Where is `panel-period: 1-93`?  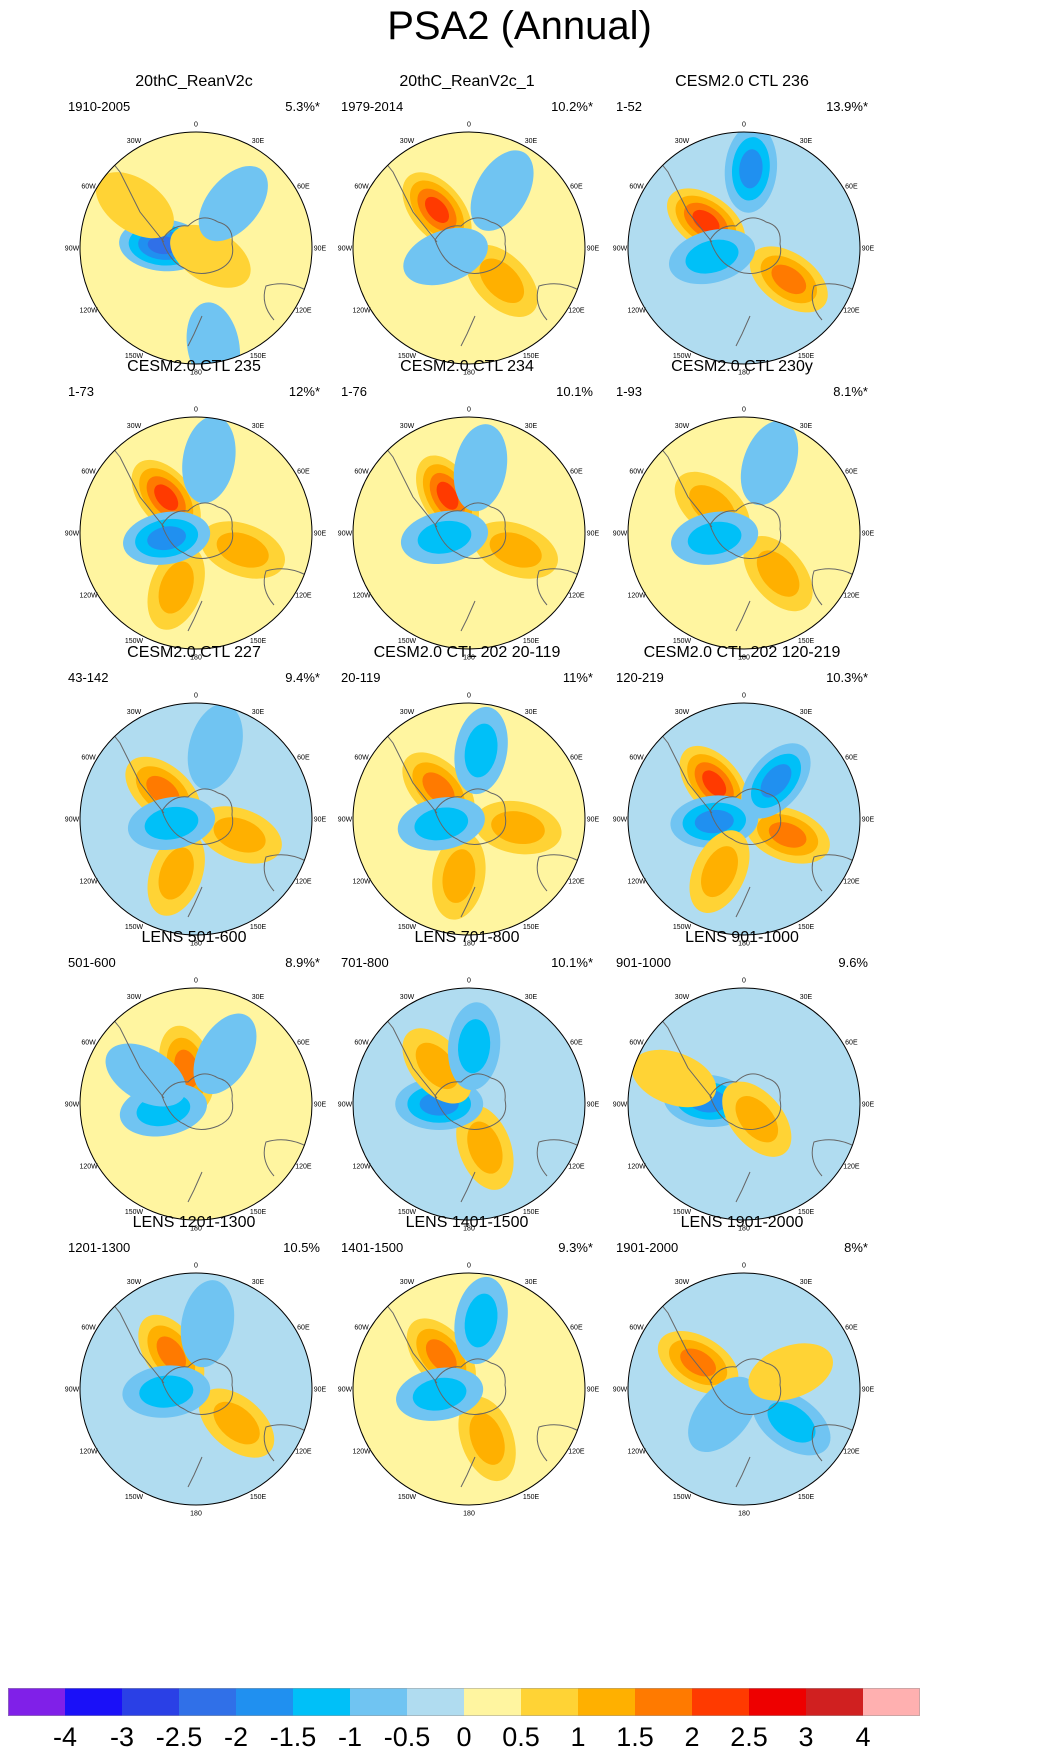 panel-period: 1-93 is located at coordinates (629, 391).